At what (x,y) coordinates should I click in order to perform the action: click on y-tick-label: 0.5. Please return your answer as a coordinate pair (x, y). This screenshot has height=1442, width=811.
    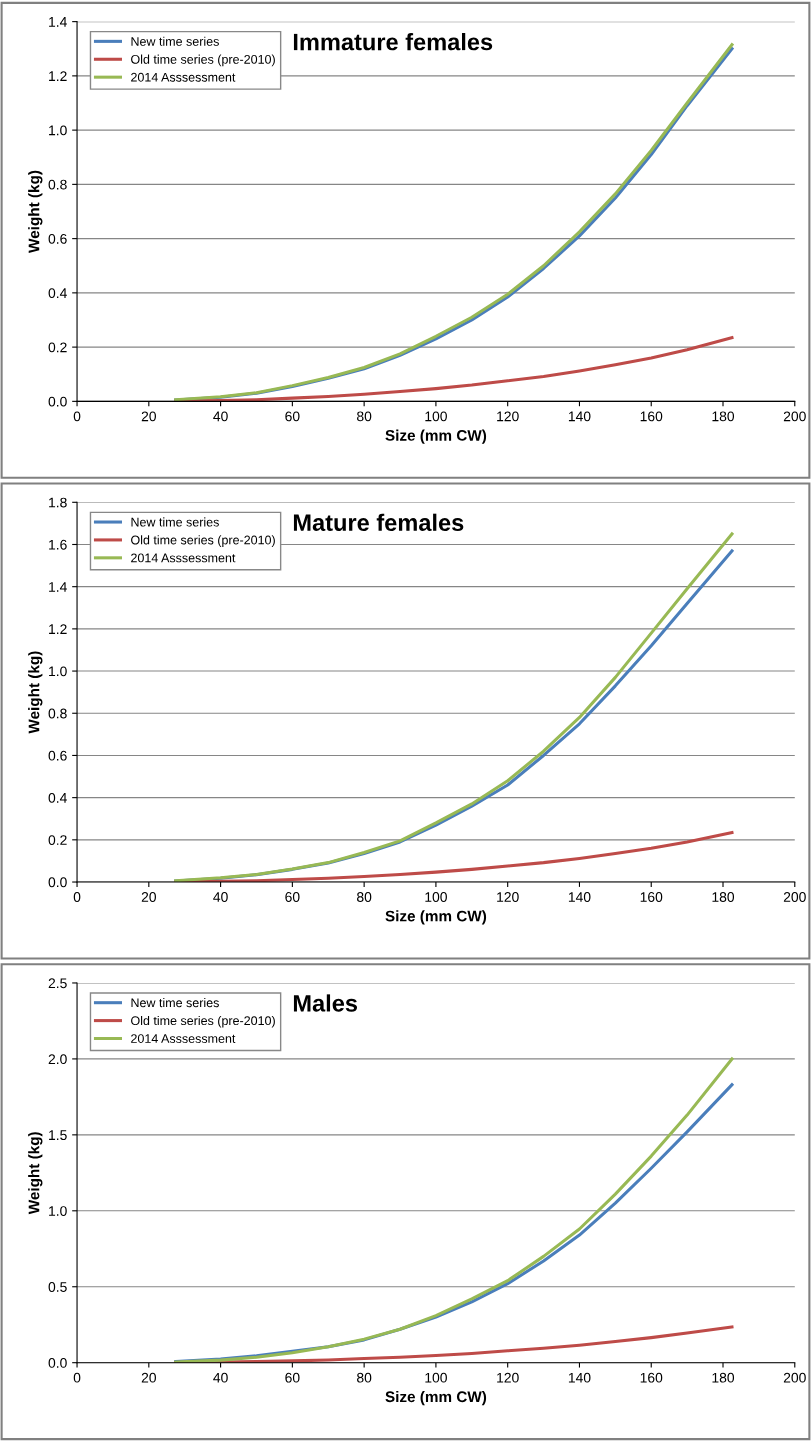
    Looking at the image, I should click on (57, 1287).